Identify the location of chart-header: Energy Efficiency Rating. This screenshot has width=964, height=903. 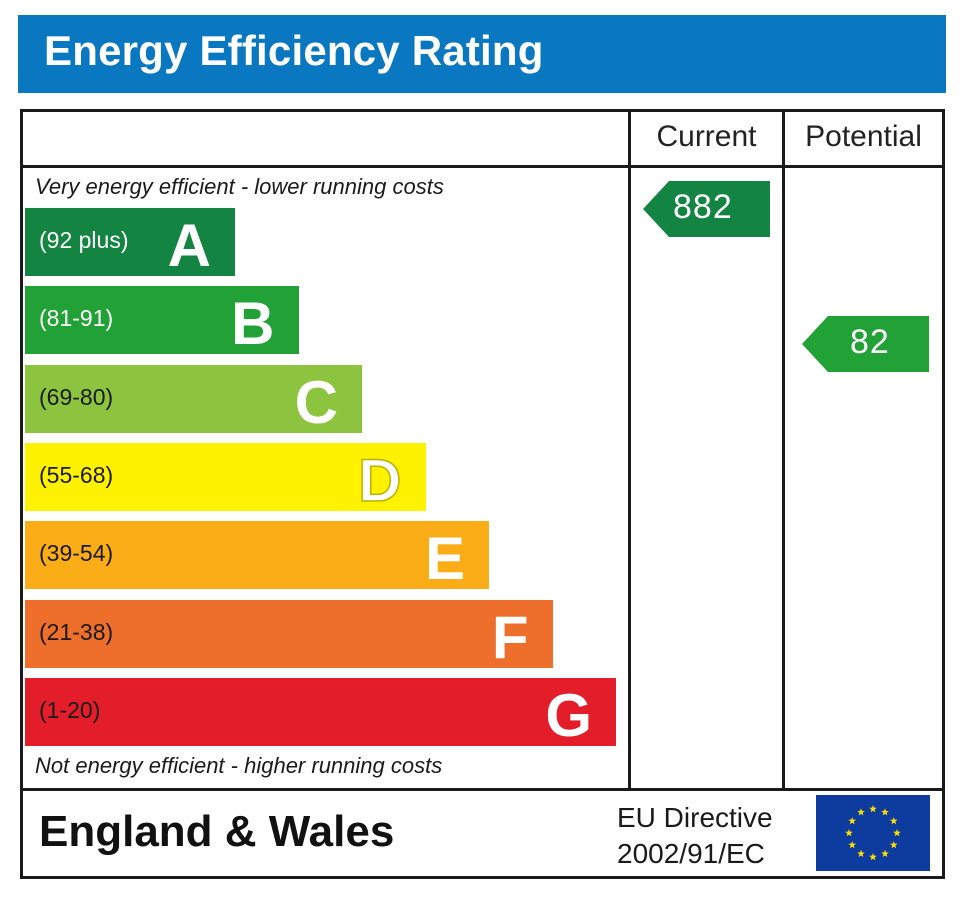
(482, 54).